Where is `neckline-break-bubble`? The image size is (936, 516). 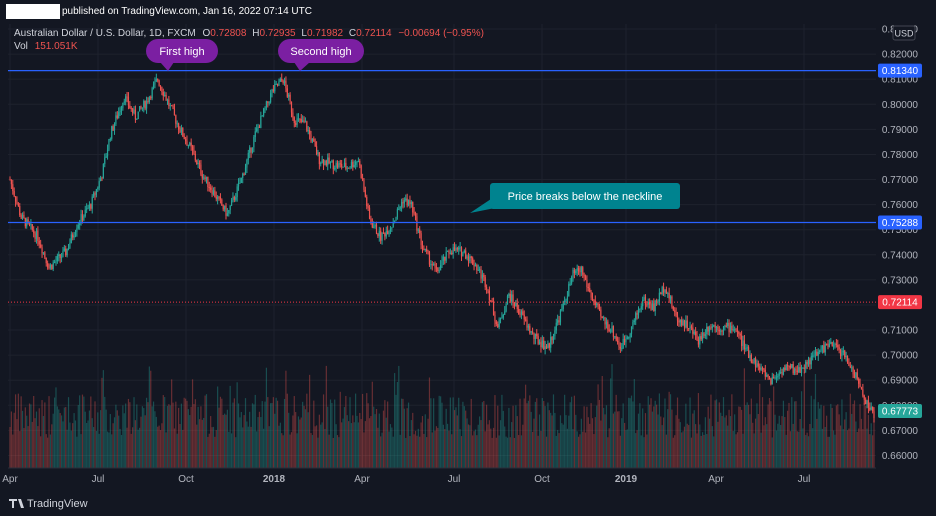
neckline-break-bubble is located at coordinates (585, 196).